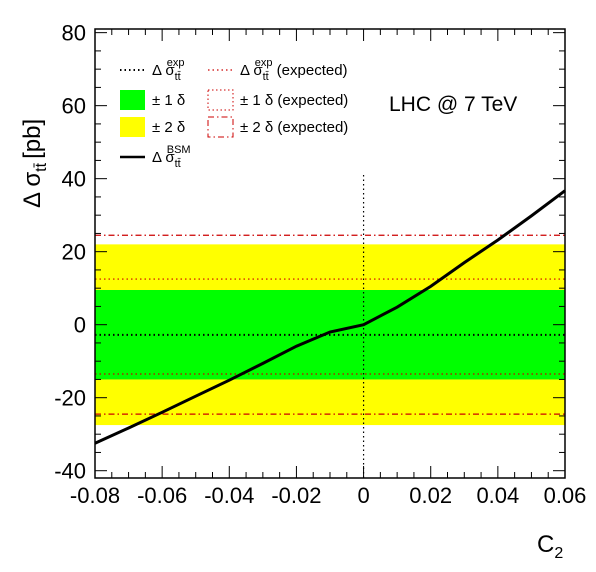 This screenshot has width=596, height=572. Describe the element at coordinates (74, 33) in the screenshot. I see `y-tick-label: 80` at that location.